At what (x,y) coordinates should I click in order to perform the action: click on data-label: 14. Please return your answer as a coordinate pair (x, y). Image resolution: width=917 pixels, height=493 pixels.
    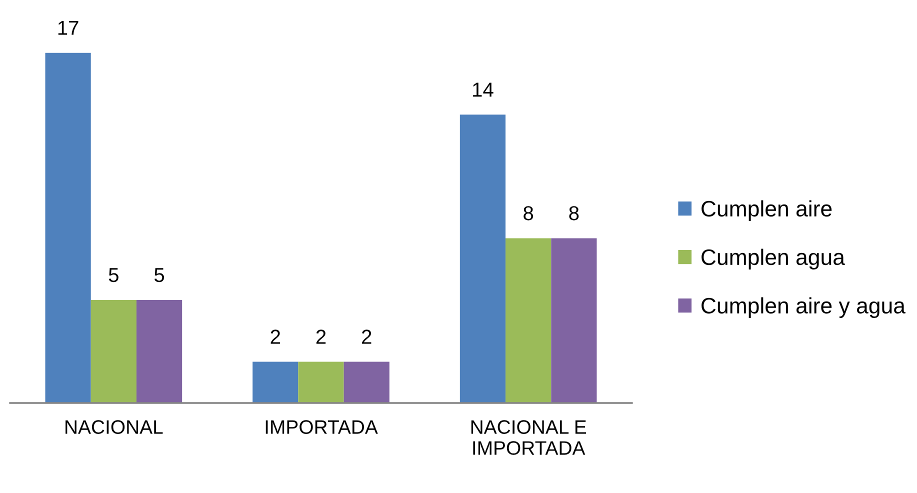
    Looking at the image, I should click on (483, 89).